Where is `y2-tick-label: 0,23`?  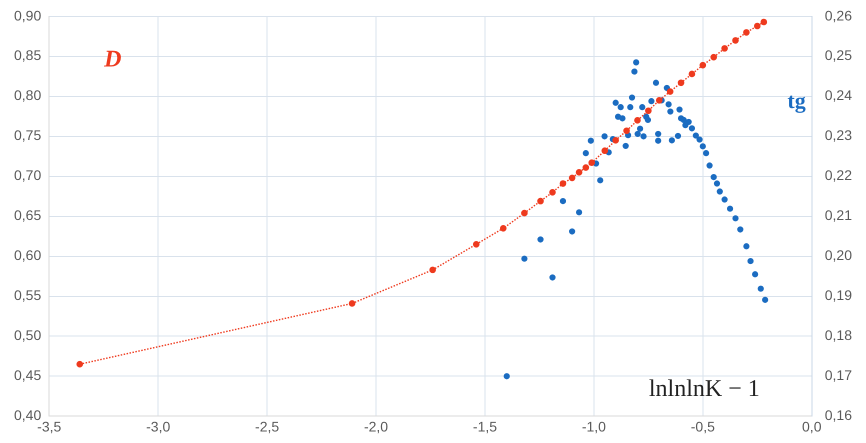
y2-tick-label: 0,23 is located at coordinates (838, 135).